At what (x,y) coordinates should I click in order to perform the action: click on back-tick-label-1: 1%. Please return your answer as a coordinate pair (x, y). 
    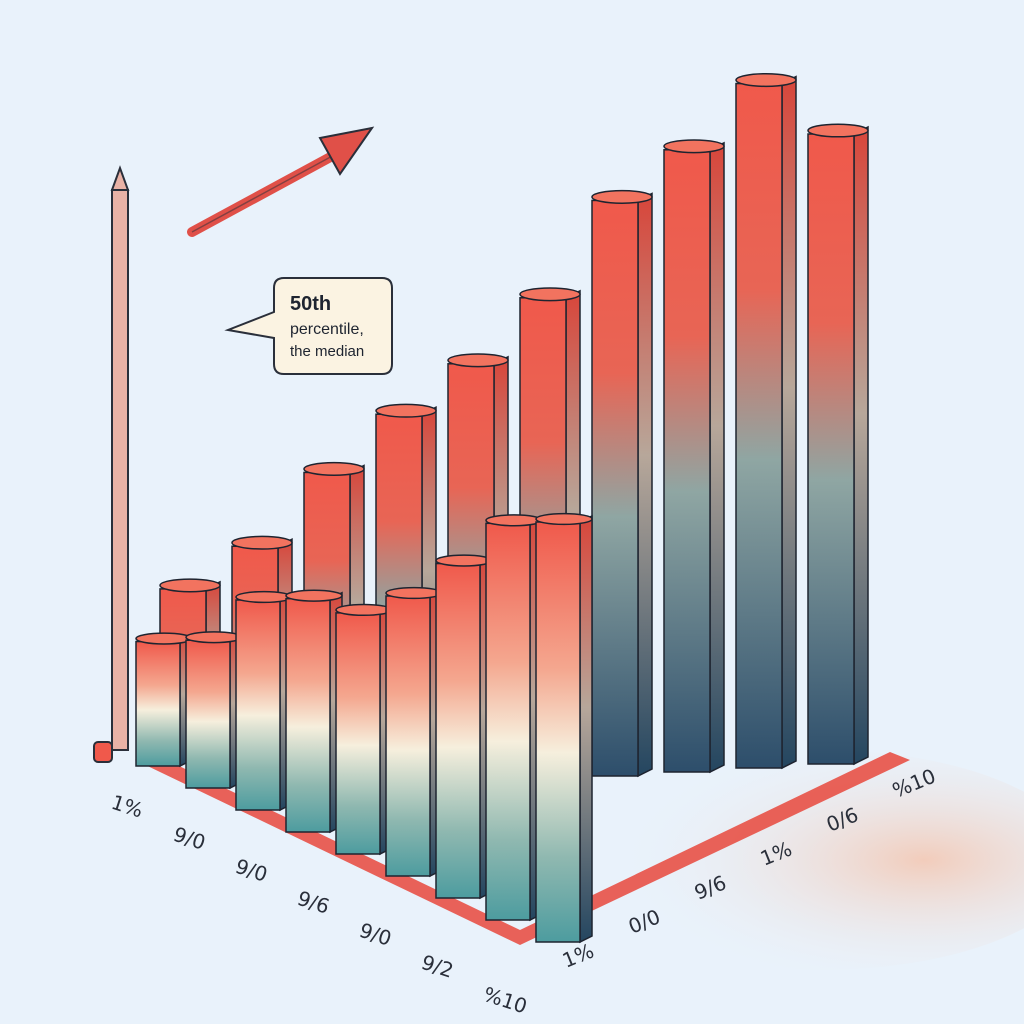
    Looking at the image, I should click on (578, 955).